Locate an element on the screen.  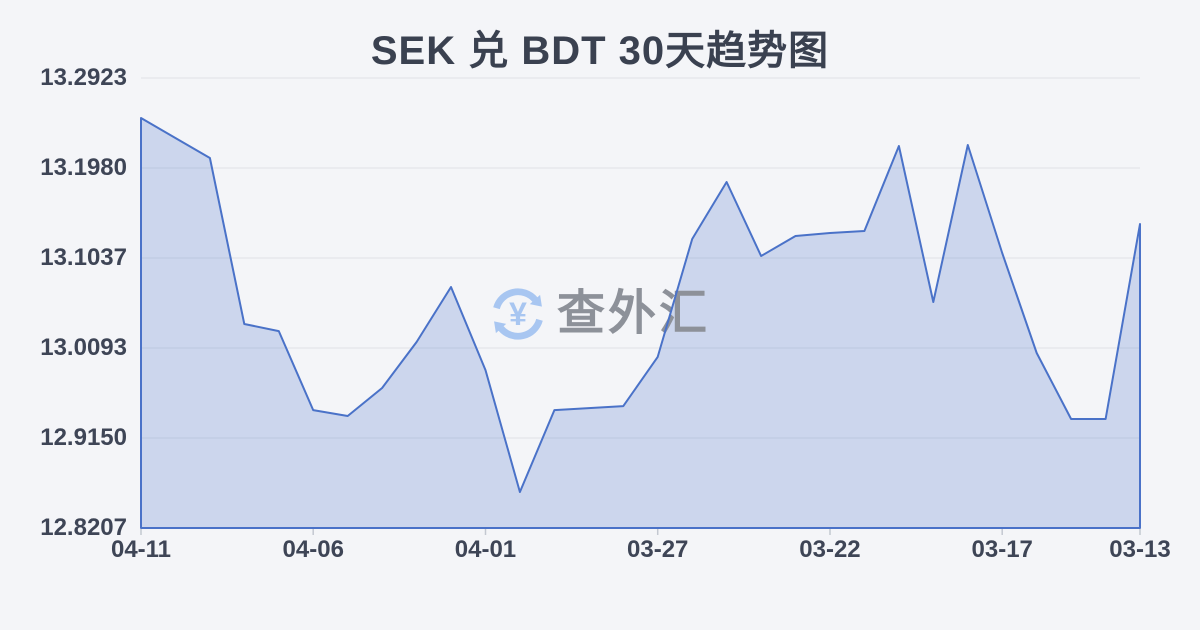
y-axis-label: 13.2923 is located at coordinates (83, 77).